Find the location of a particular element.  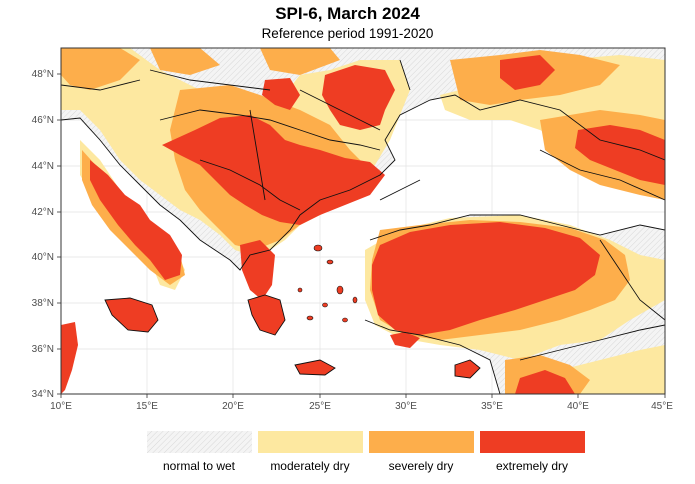

lat-tick-label: 48°N is located at coordinates (43, 74).